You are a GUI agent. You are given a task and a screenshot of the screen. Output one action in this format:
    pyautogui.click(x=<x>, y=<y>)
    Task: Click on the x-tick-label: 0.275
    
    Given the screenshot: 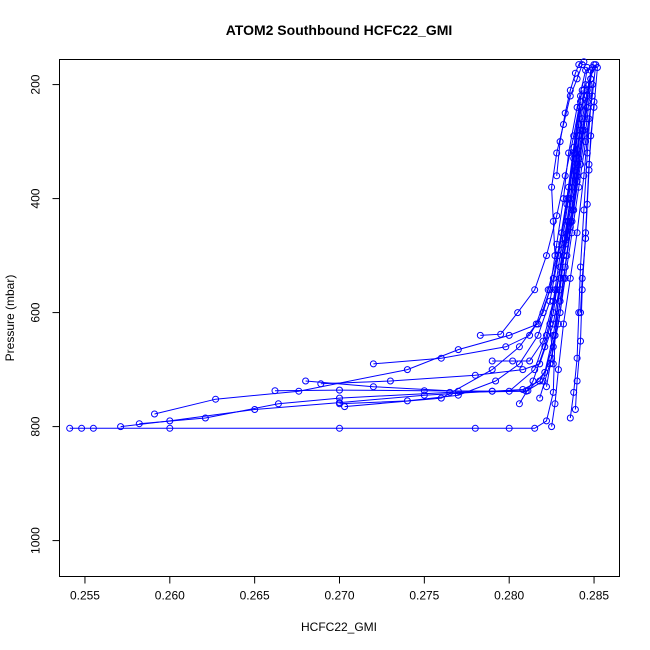 What is the action you would take?
    pyautogui.click(x=424, y=596)
    